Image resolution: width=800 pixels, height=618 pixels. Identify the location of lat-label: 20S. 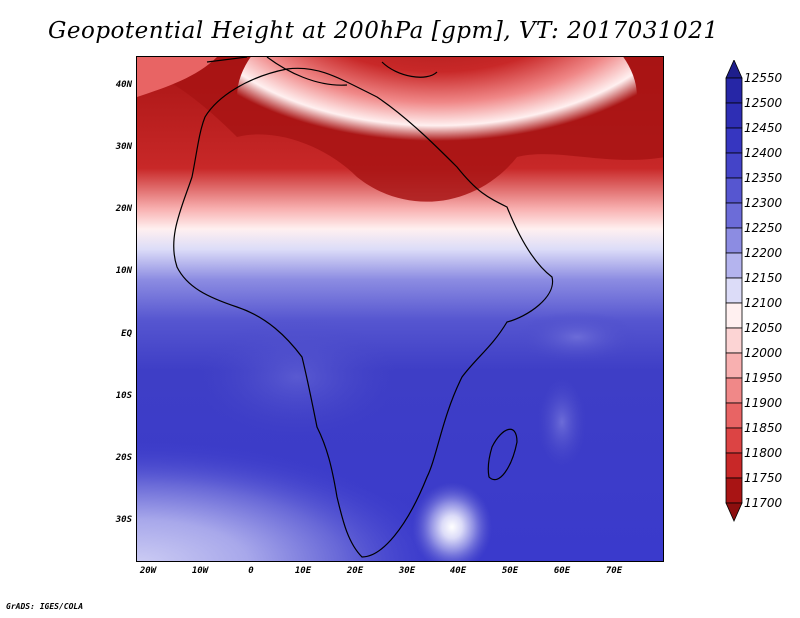
(123, 458).